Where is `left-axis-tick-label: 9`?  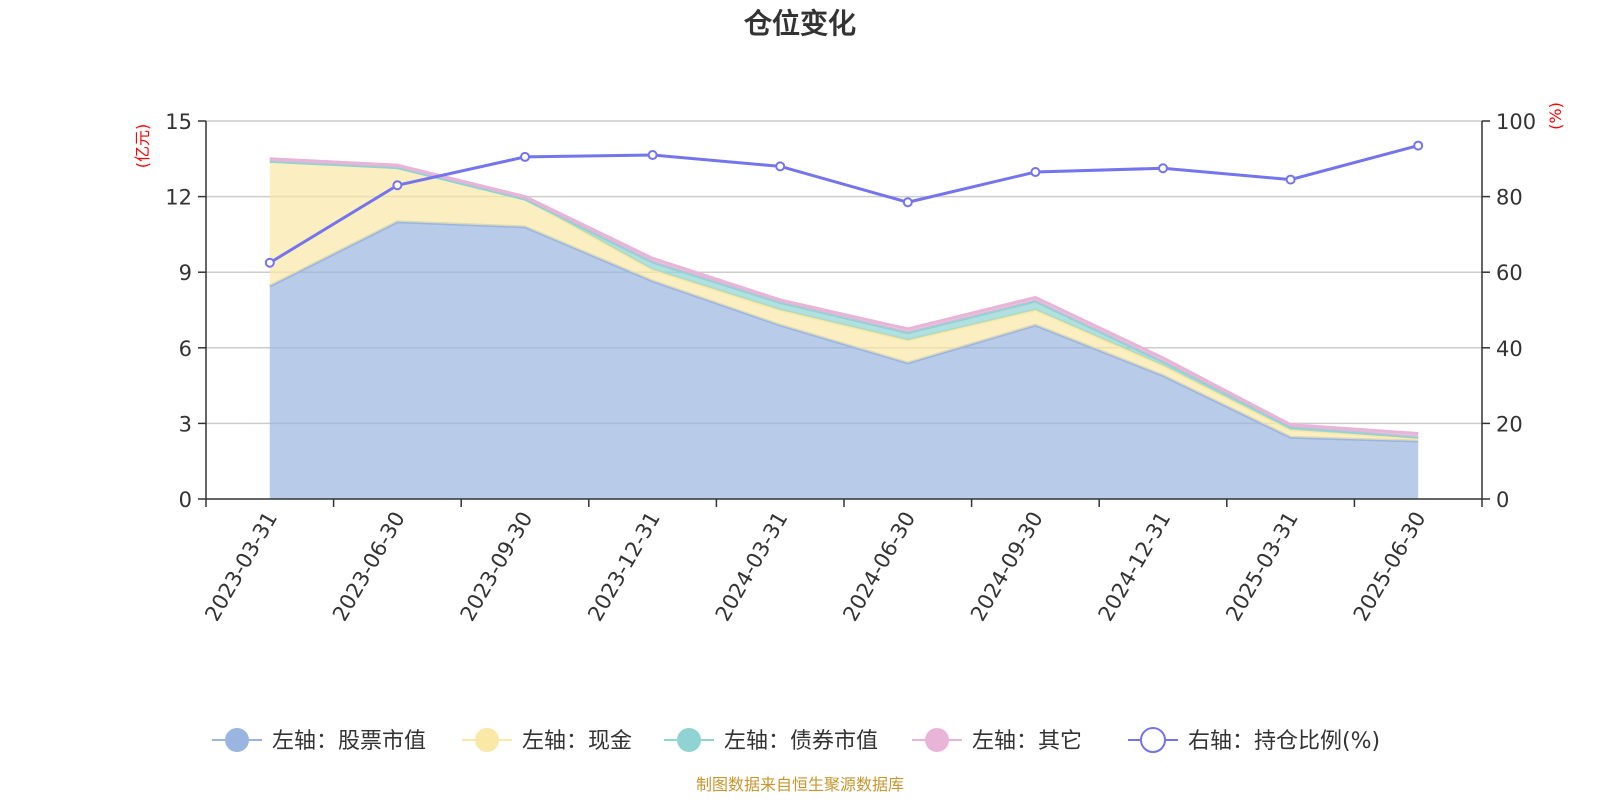 left-axis-tick-label: 9 is located at coordinates (185, 273).